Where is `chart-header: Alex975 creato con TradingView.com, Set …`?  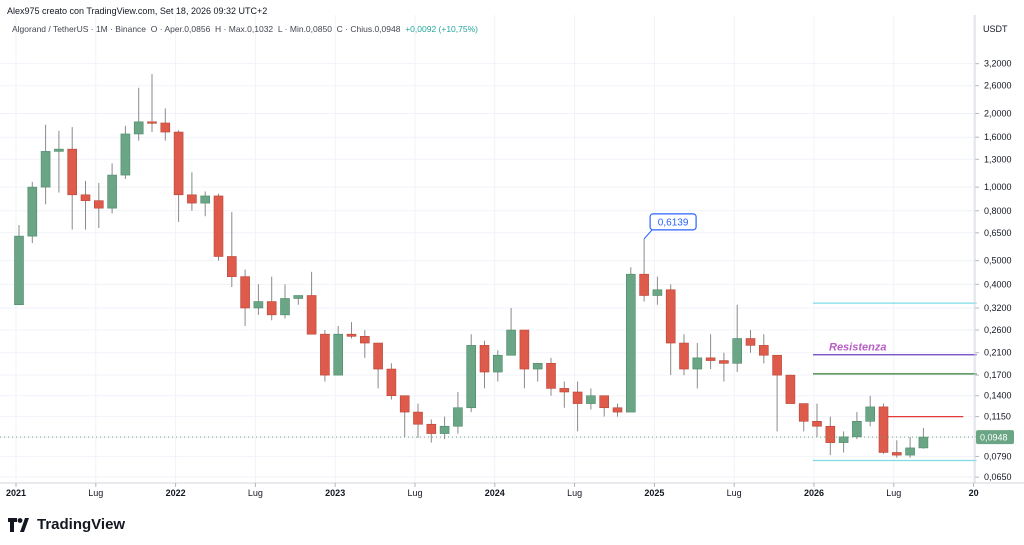
chart-header: Alex975 creato con TradingView.com, Set … is located at coordinates (137, 11).